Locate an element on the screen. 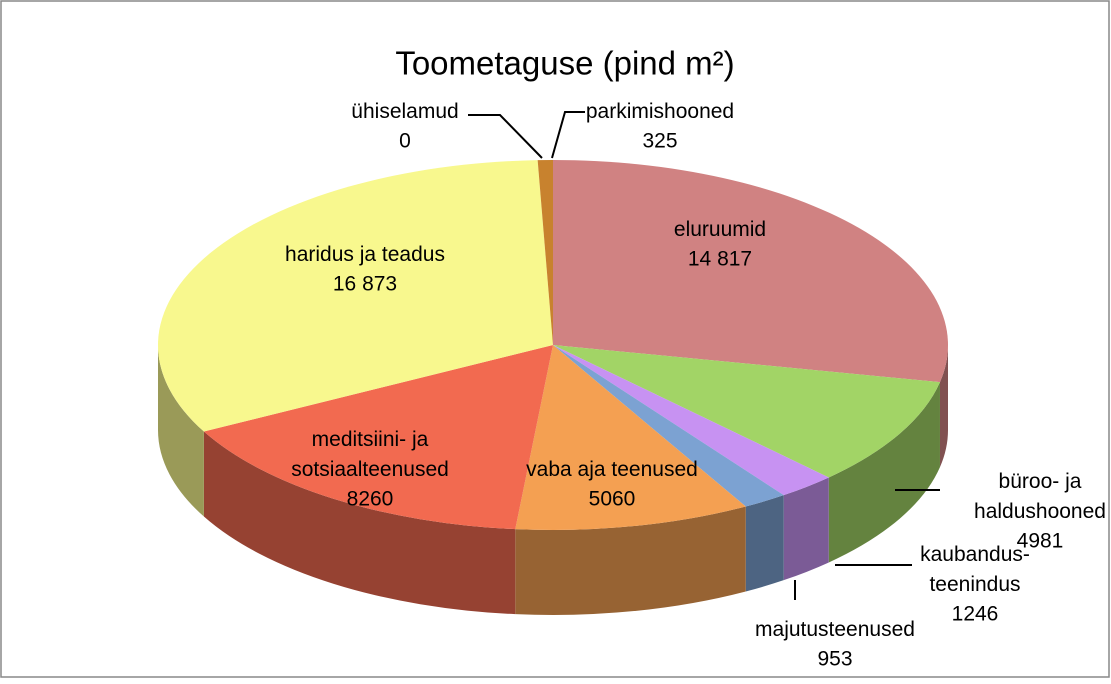 This screenshot has width=1111, height=684. chart-title: Toometaguse (pind m²) is located at coordinates (564, 63).